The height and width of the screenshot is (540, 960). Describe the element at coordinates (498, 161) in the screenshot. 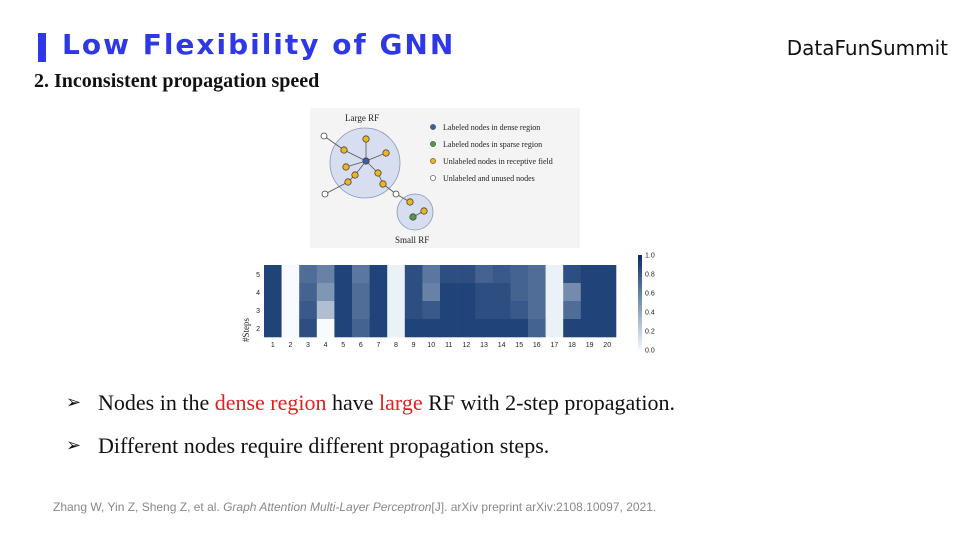

I see `legend-label: Unlabeled nodes in receptive field` at that location.